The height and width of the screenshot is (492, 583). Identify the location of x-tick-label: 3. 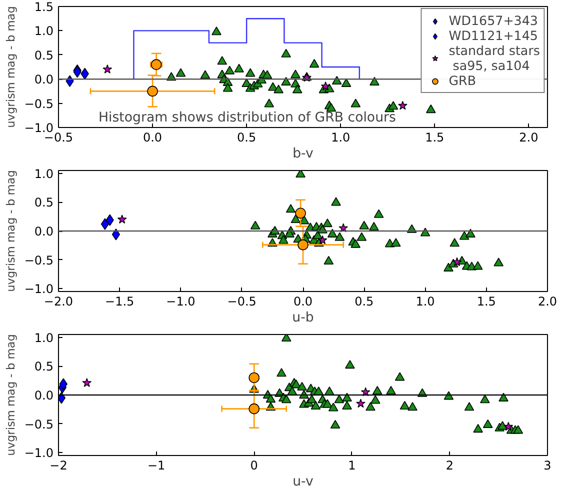
(548, 465).